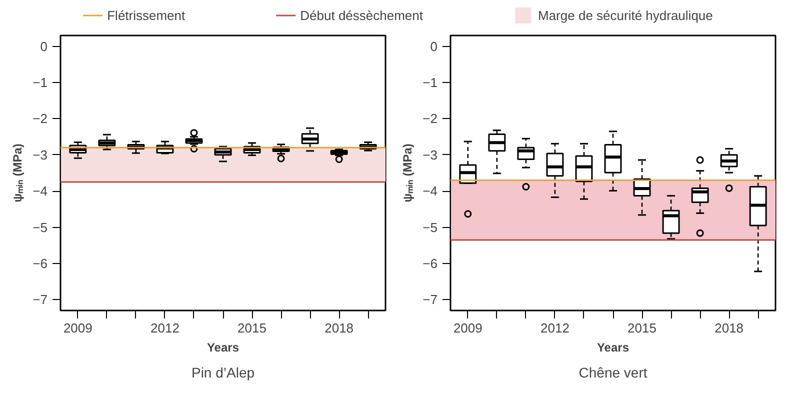  What do you see at coordinates (146, 15) in the screenshot?
I see `legend-label: Flétrissement` at bounding box center [146, 15].